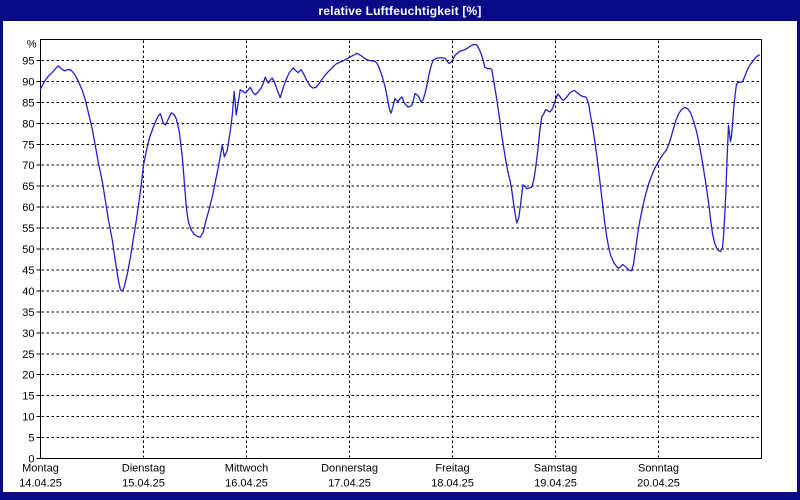 The width and height of the screenshot is (800, 500). I want to click on day-label: Donnerstag, so click(349, 469).